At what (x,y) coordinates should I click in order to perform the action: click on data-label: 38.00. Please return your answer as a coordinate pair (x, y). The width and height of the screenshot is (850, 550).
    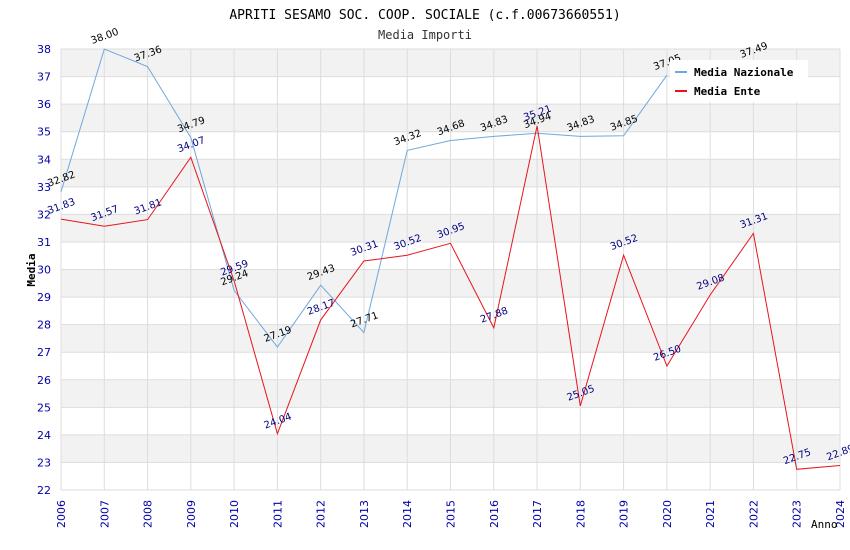
    Looking at the image, I should click on (105, 37).